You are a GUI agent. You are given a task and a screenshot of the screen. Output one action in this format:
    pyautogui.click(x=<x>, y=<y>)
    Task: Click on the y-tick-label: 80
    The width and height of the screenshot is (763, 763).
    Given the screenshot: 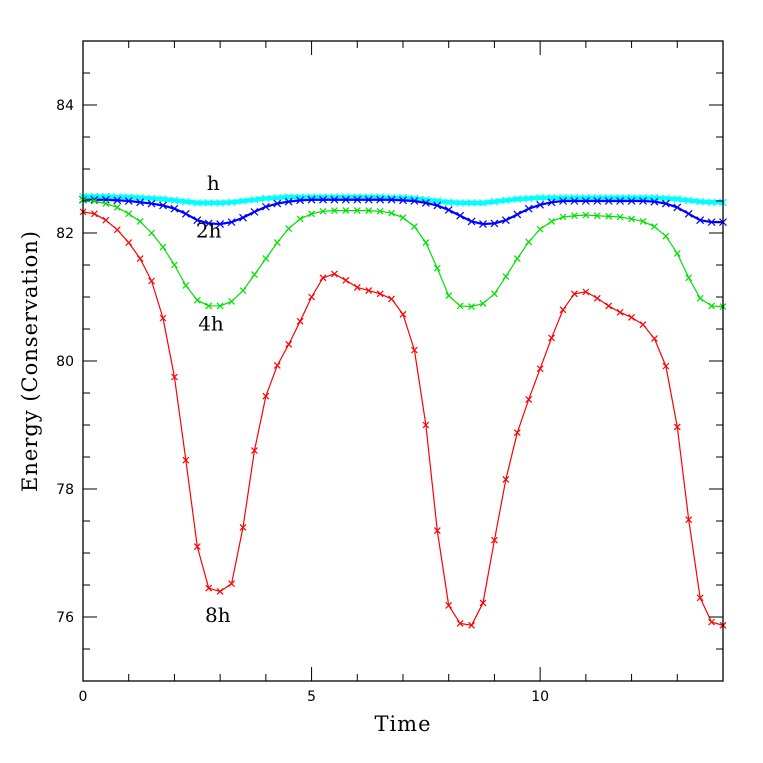 What is the action you would take?
    pyautogui.click(x=65, y=362)
    